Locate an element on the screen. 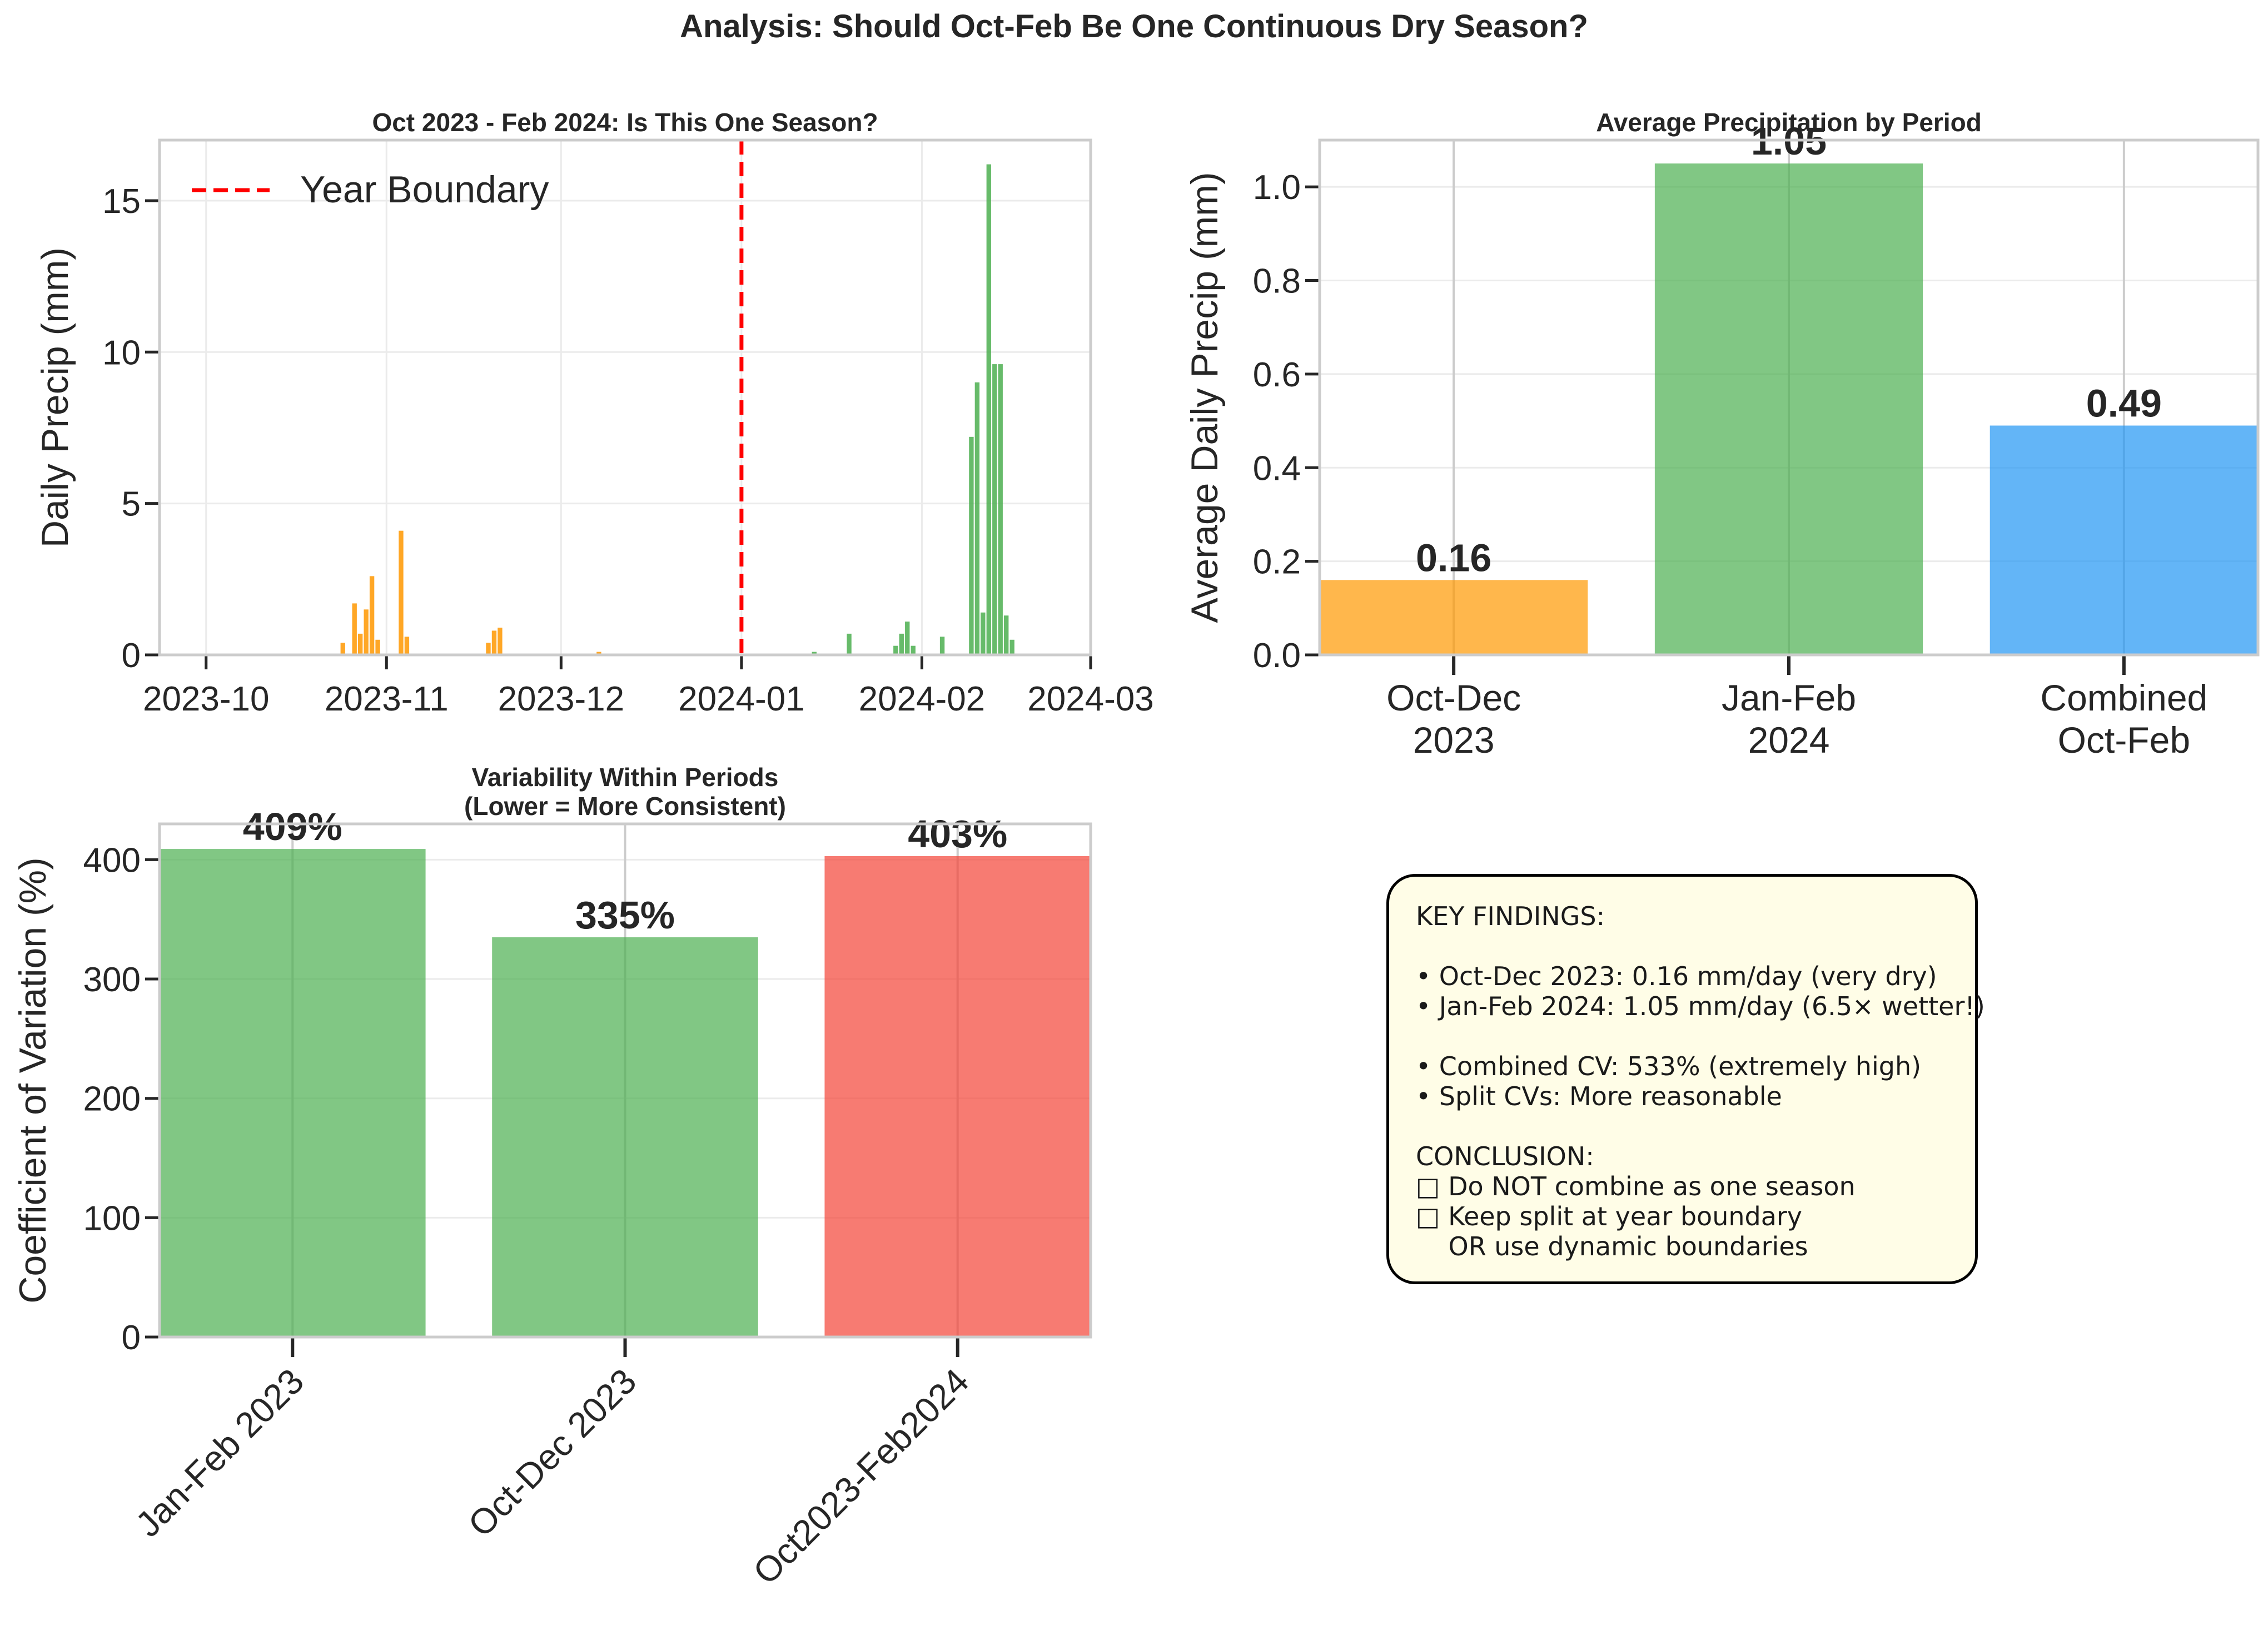 The height and width of the screenshot is (1625, 2268). variability-bar-value-label: 403% is located at coordinates (957, 834).